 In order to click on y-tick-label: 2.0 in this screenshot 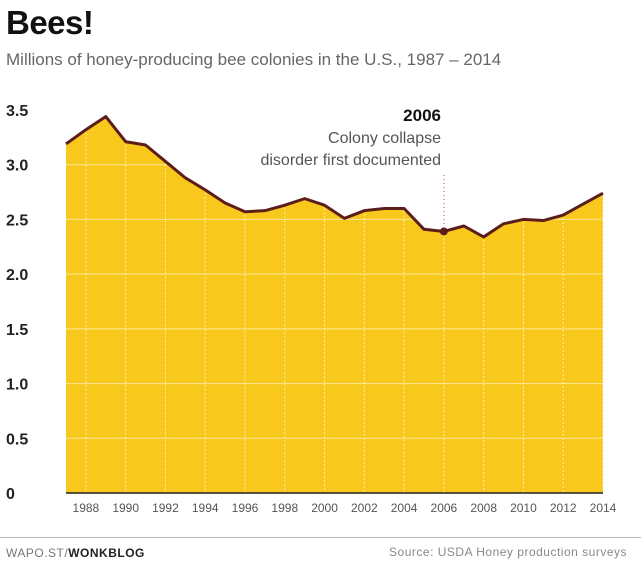, I will do `click(17, 275)`.